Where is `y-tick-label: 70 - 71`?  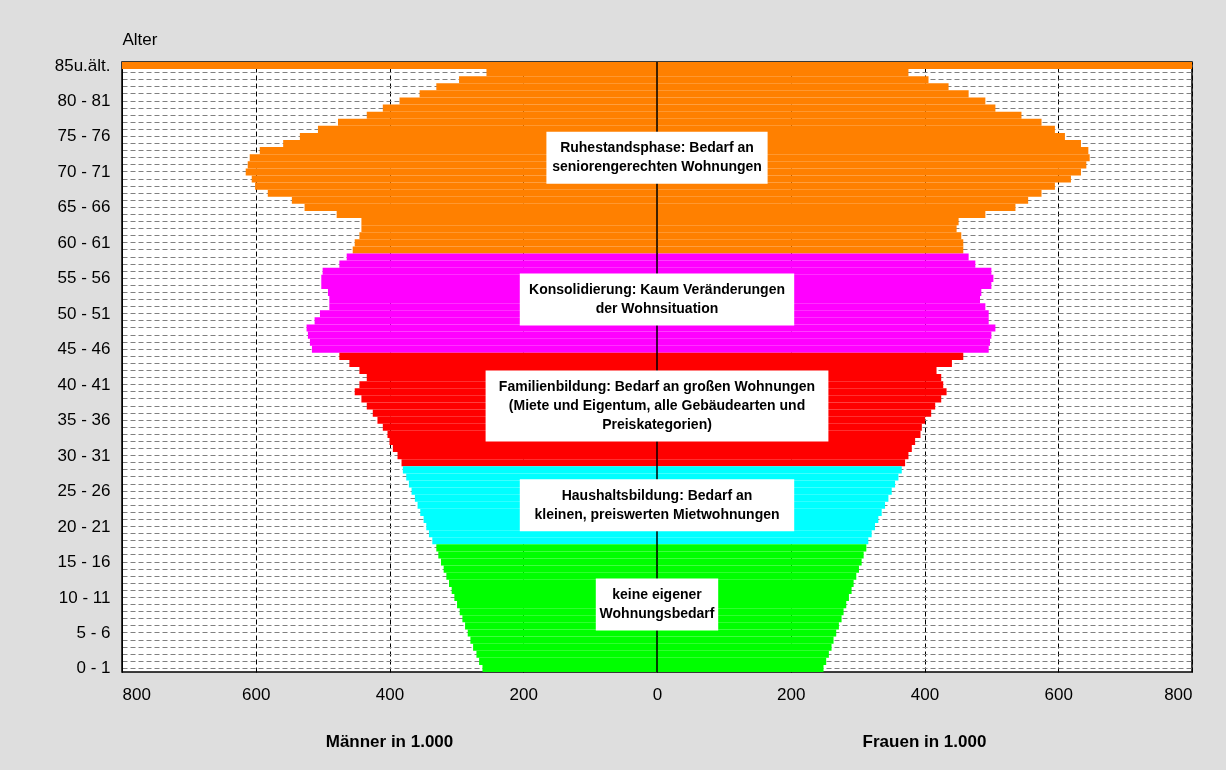
y-tick-label: 70 - 71 is located at coordinates (84, 171).